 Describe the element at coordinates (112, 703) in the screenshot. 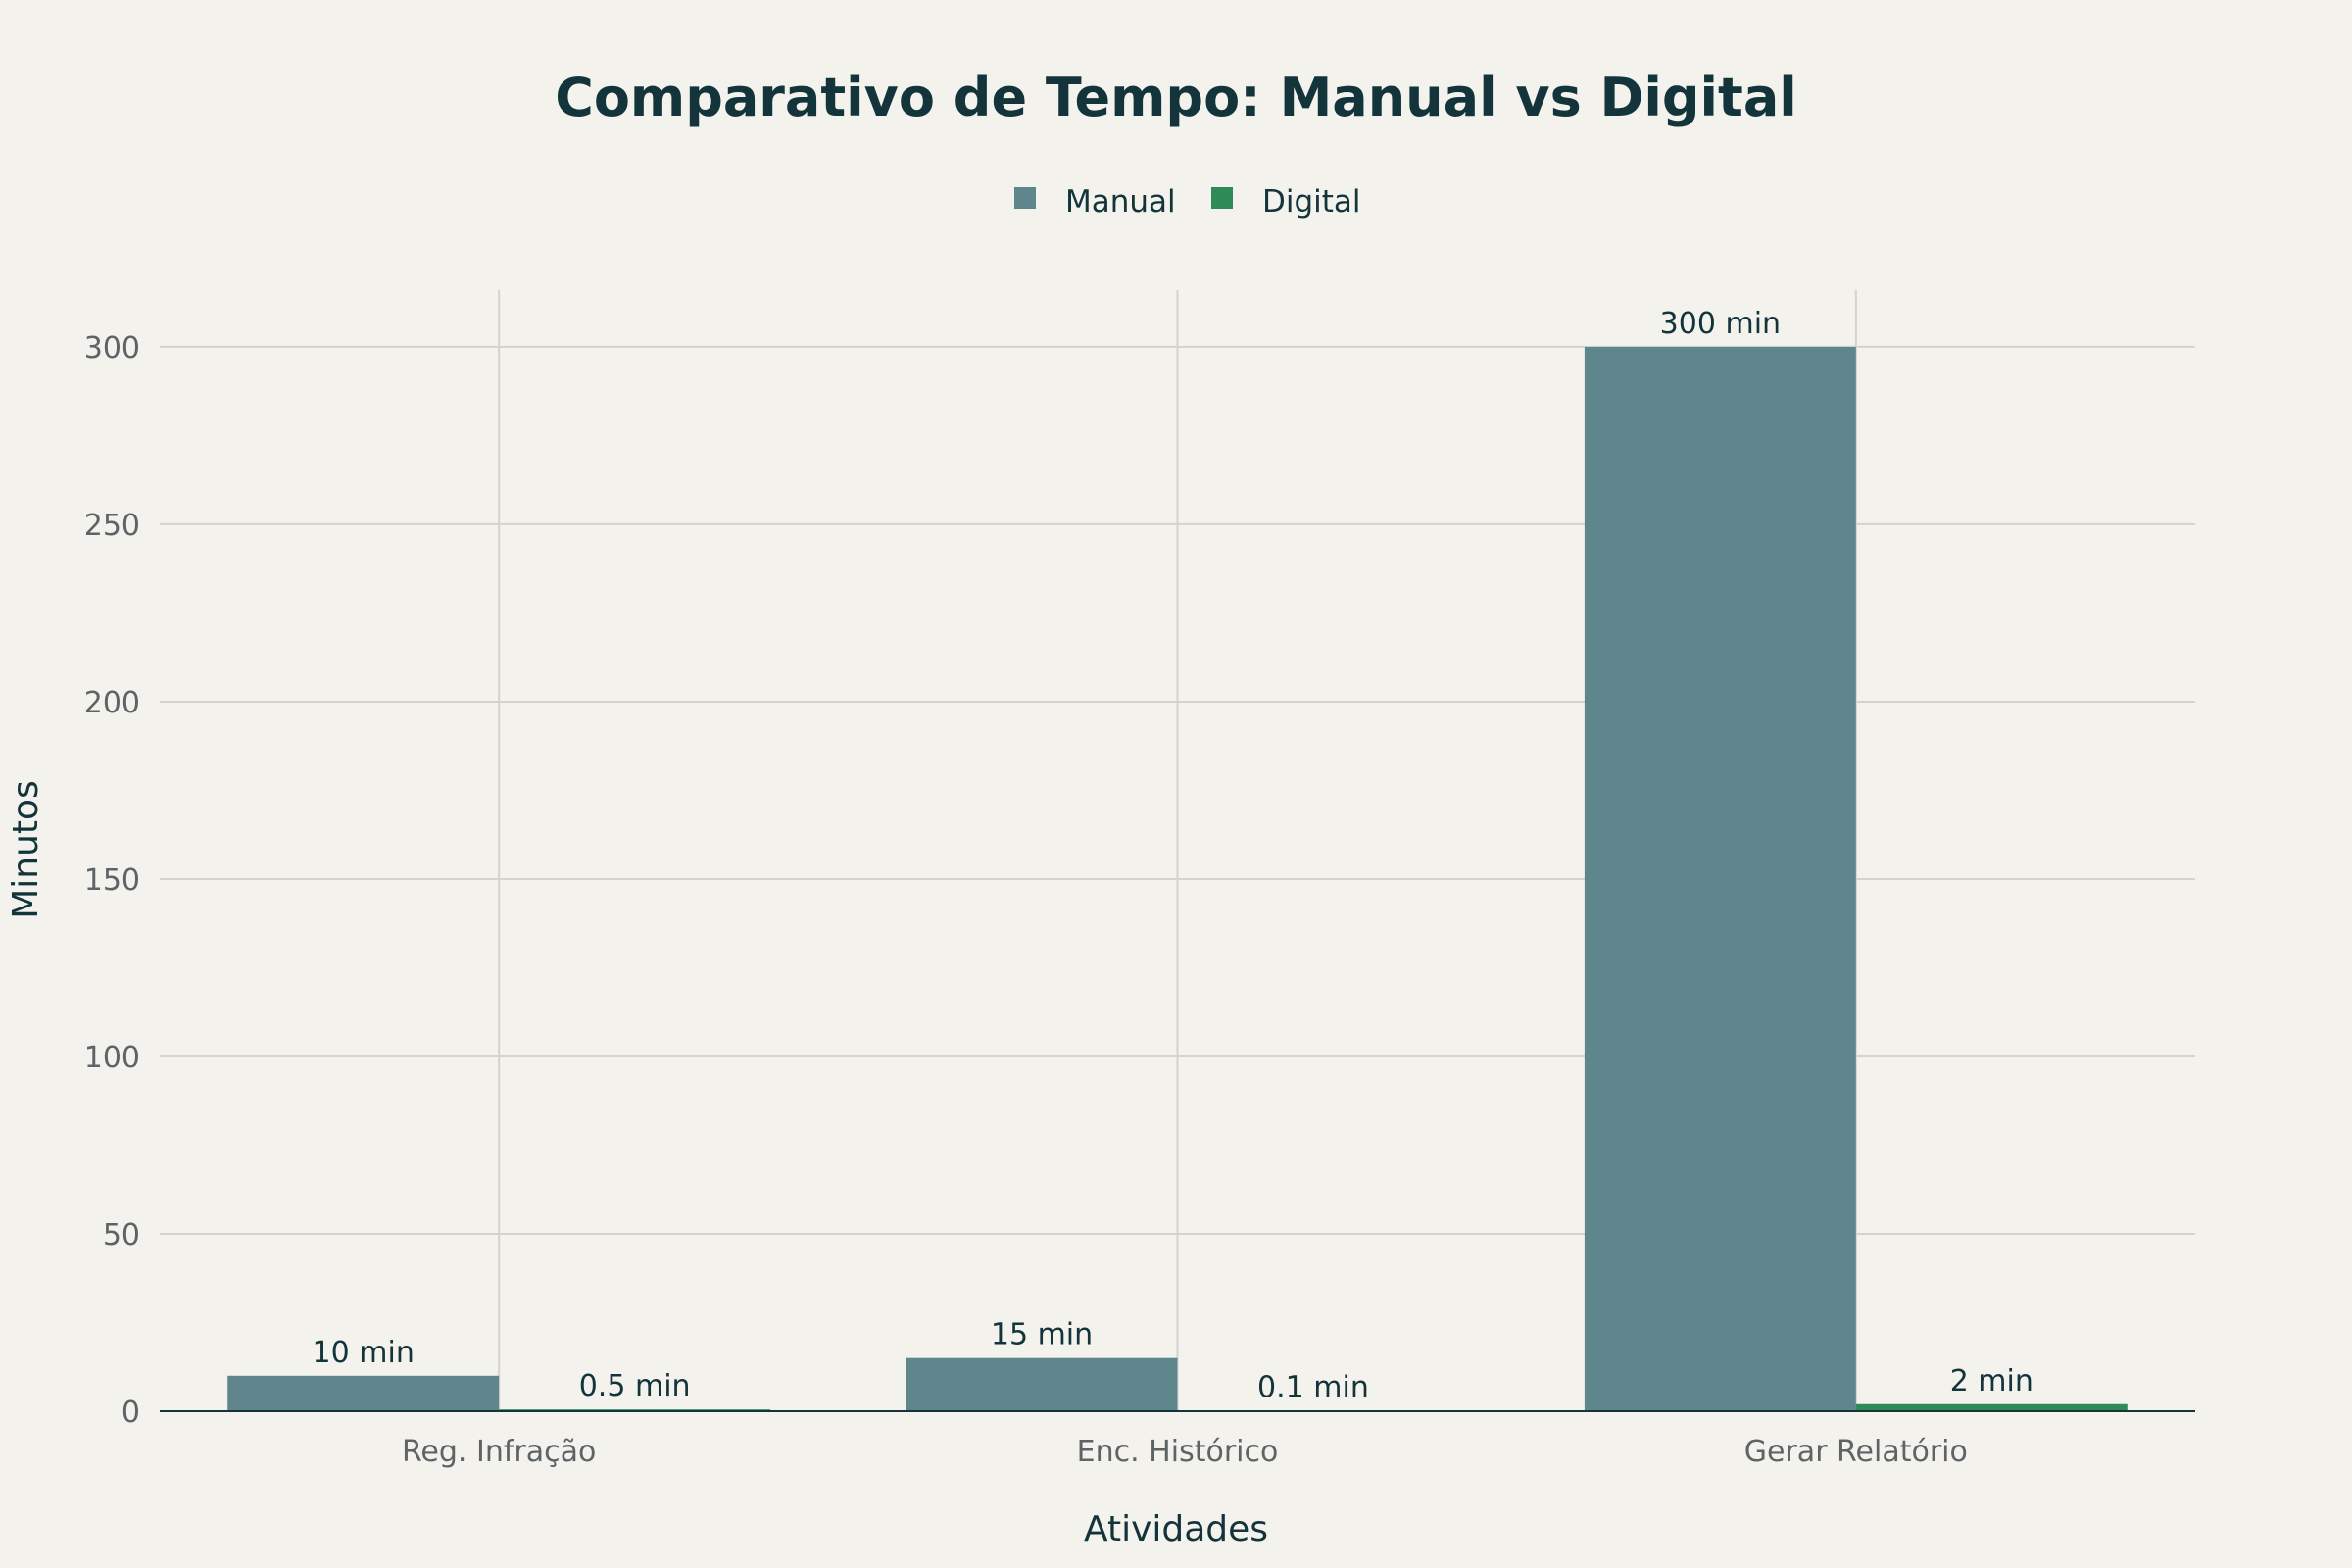

I see `y-tick-label: 200` at that location.